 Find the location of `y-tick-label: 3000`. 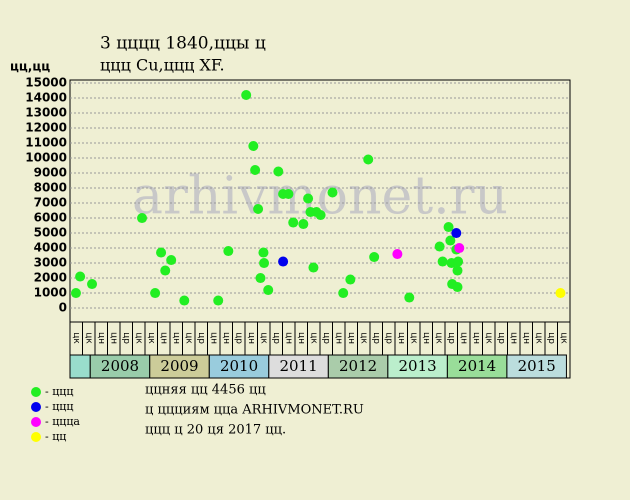

y-tick-label: 3000 is located at coordinates (50, 263).